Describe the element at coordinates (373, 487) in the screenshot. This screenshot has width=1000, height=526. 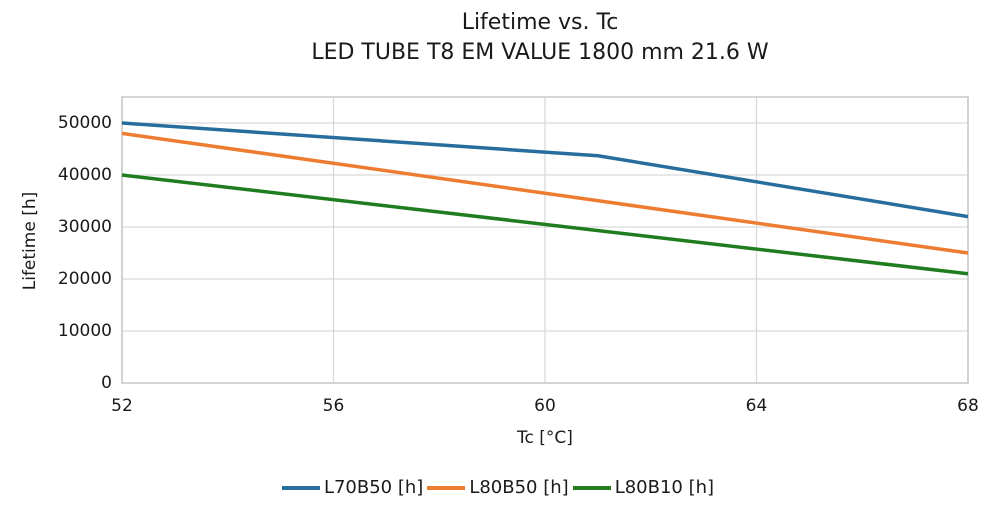
I see `legend-label: L70B50 [h]` at that location.